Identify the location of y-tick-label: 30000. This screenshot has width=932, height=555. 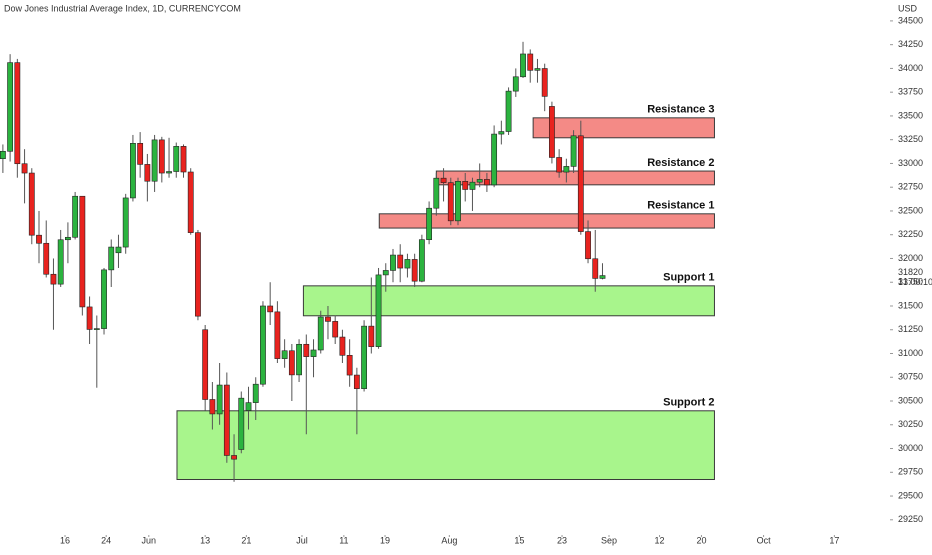
(910, 448).